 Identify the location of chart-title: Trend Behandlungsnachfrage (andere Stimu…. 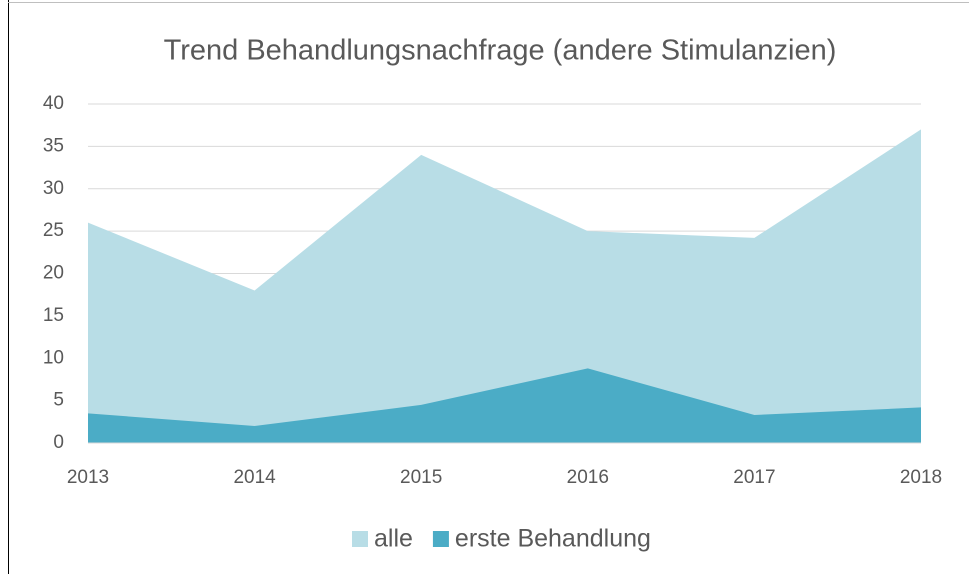
(500, 51).